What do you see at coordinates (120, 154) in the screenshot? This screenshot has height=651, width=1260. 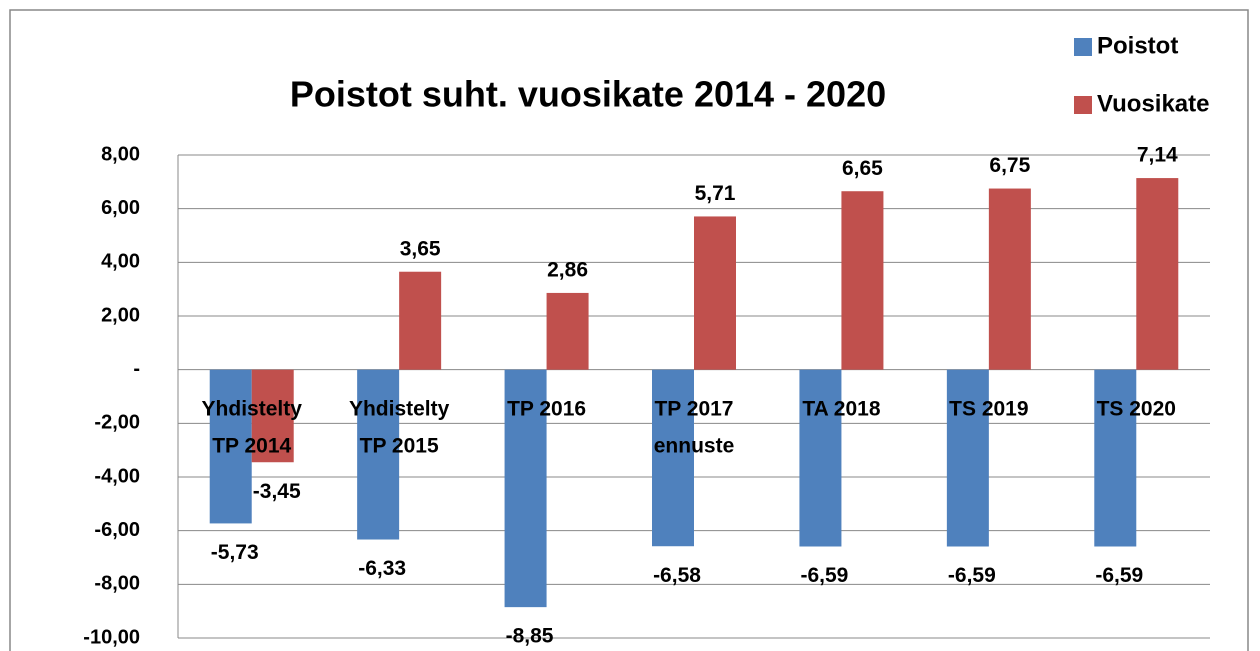 I see `y-tick-label: 8,00` at bounding box center [120, 154].